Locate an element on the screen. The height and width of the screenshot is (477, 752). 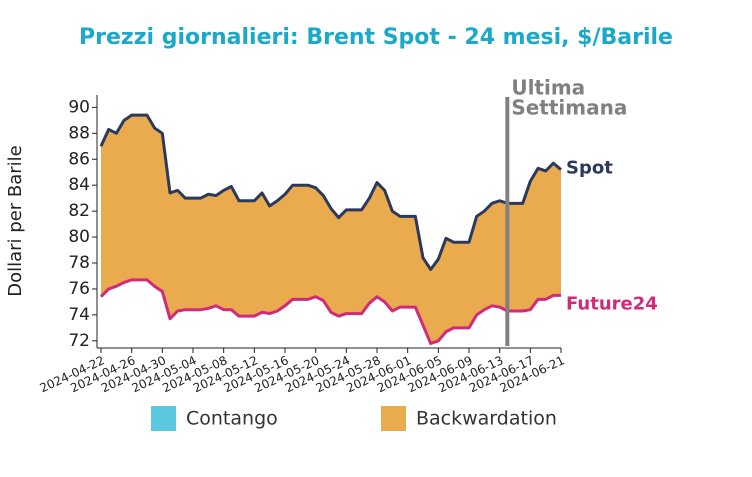
y-axis-label: Dollari per Barile is located at coordinates (15, 221).